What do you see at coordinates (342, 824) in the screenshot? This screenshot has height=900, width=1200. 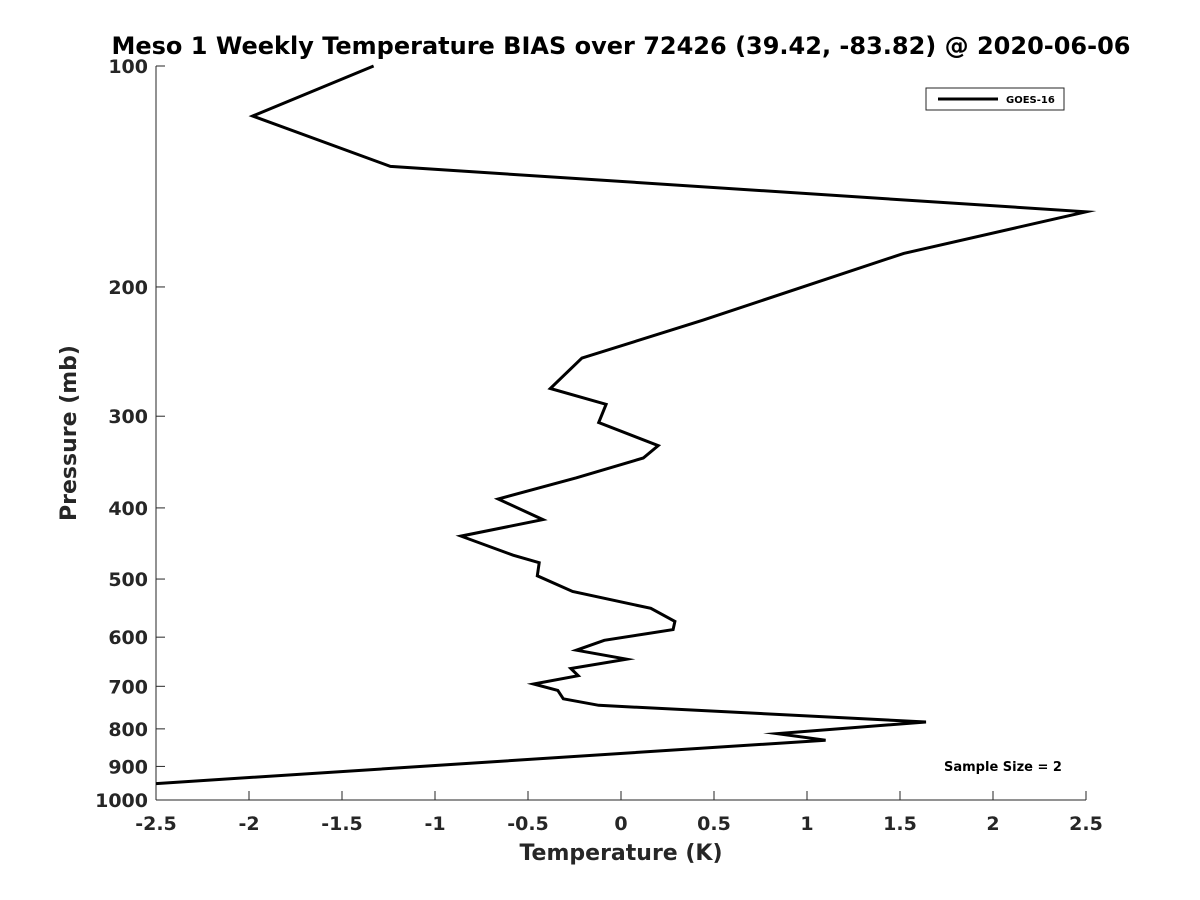 I see `x-tick-label: -1.5` at bounding box center [342, 824].